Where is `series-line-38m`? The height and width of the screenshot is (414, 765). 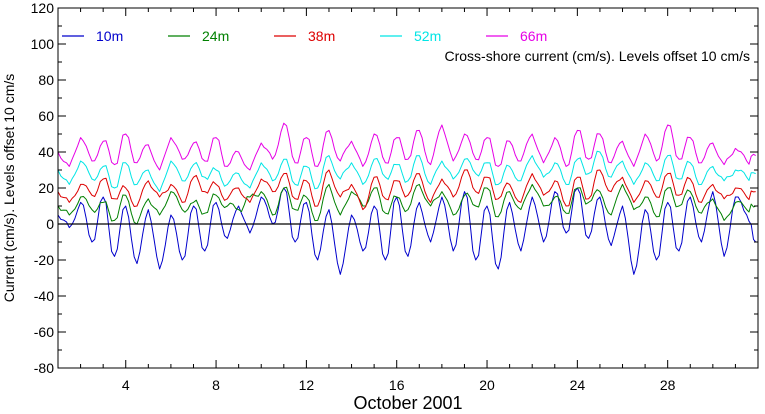
series-line-38m is located at coordinates (407, 190).